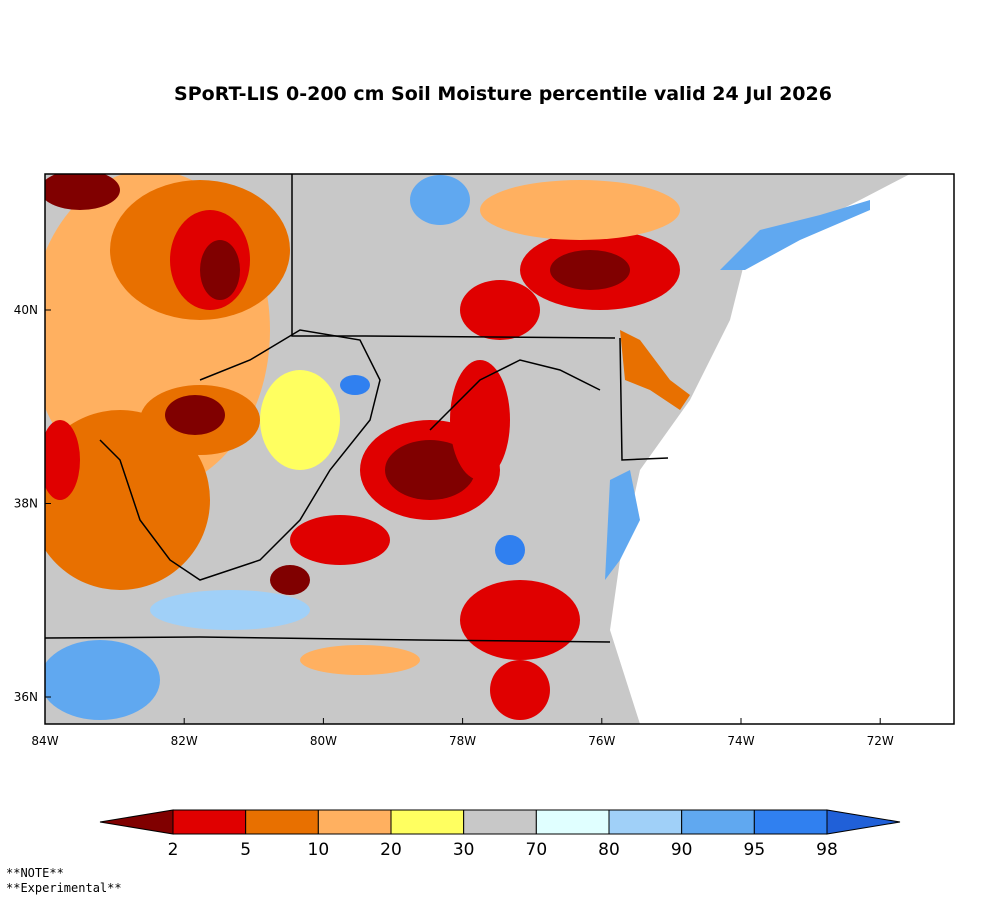 The image size is (1000, 904). I want to click on lon-label: 76W, so click(601, 741).